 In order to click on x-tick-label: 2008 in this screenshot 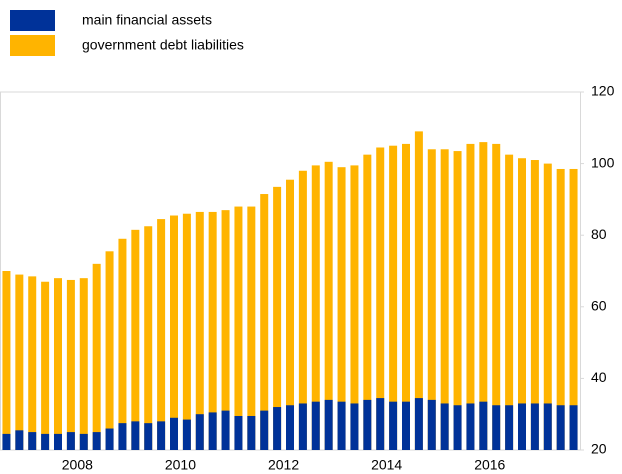, I will do `click(77, 465)`.